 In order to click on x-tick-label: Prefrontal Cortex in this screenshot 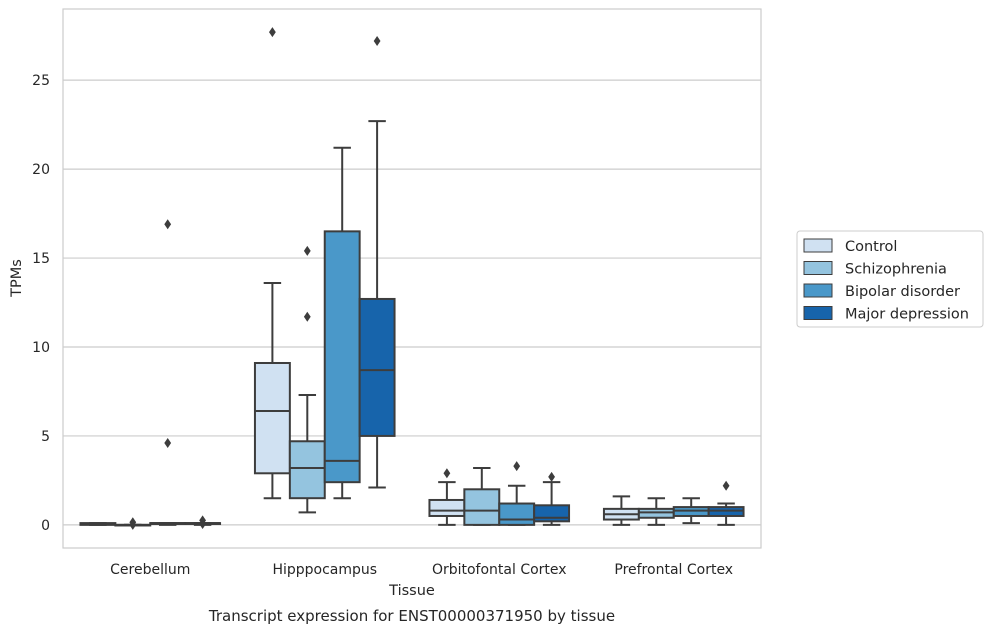, I will do `click(673, 570)`.